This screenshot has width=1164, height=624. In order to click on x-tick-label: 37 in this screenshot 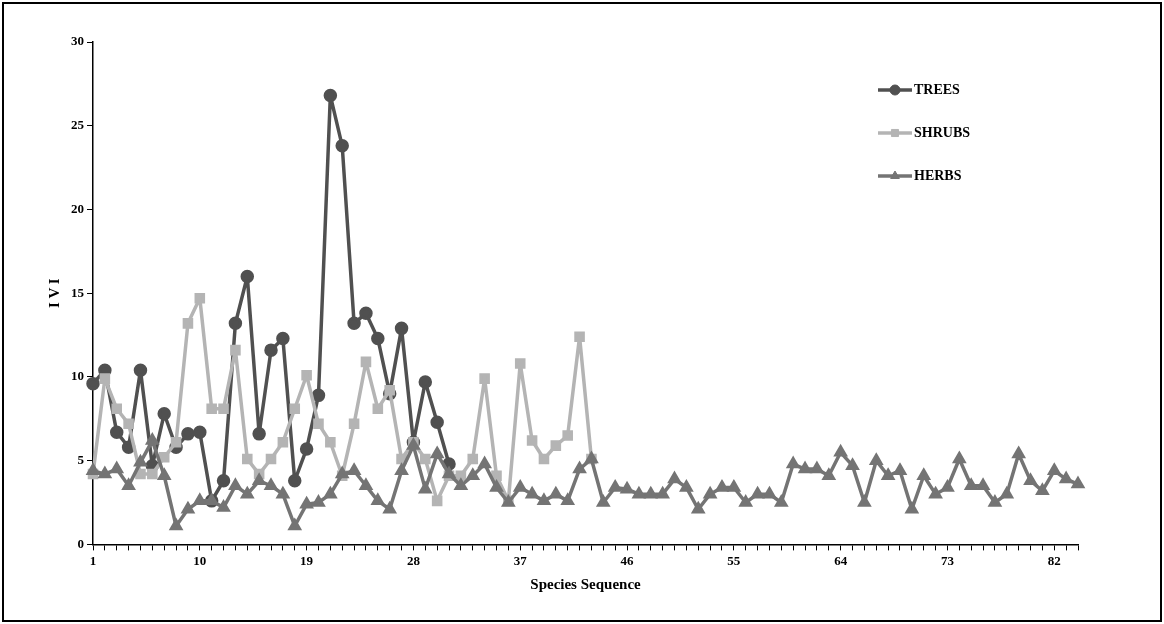, I will do `click(520, 560)`.